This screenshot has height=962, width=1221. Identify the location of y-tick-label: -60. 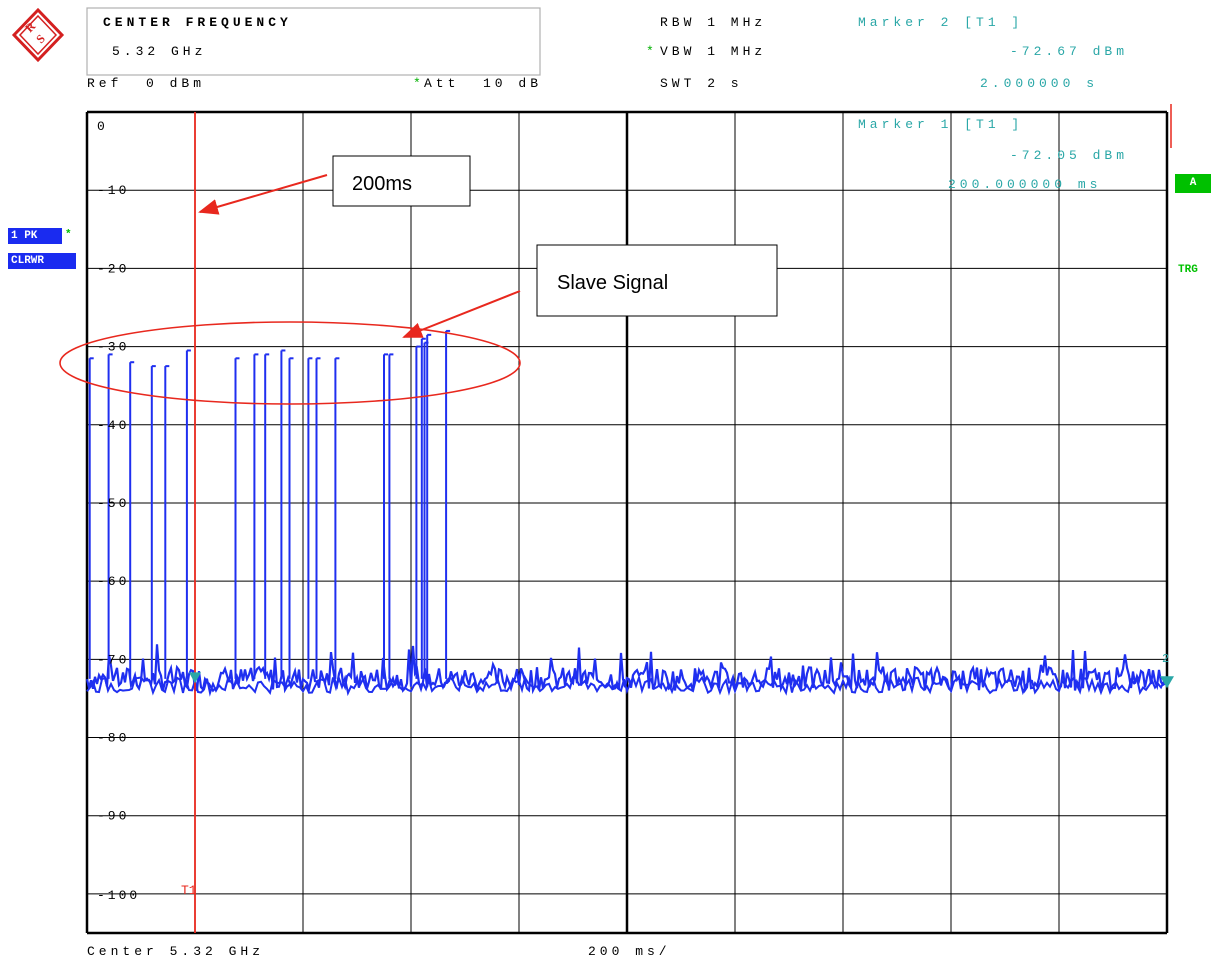
(113, 581).